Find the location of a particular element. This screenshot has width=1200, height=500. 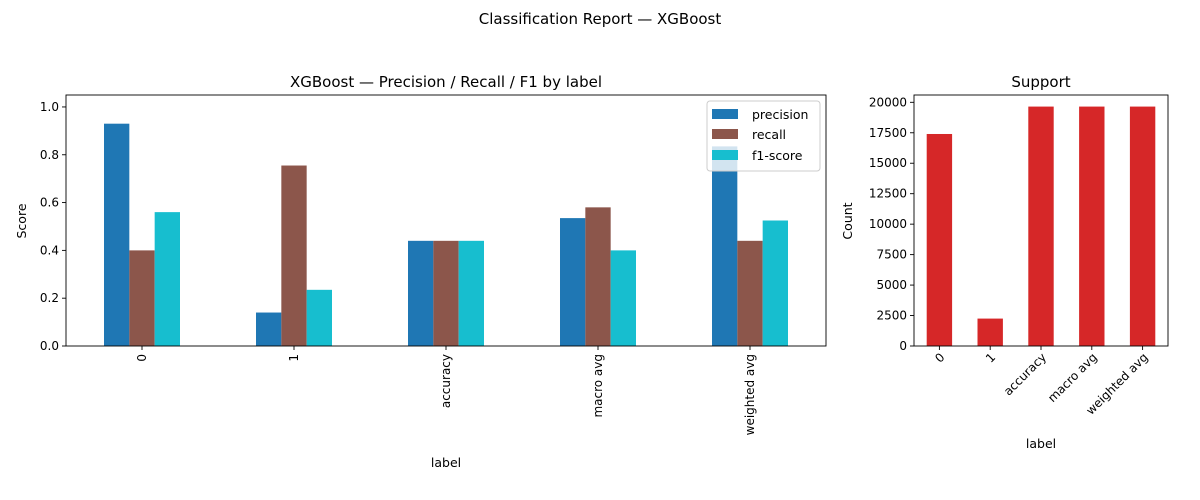

y-tick-label: 15000 is located at coordinates (888, 163).